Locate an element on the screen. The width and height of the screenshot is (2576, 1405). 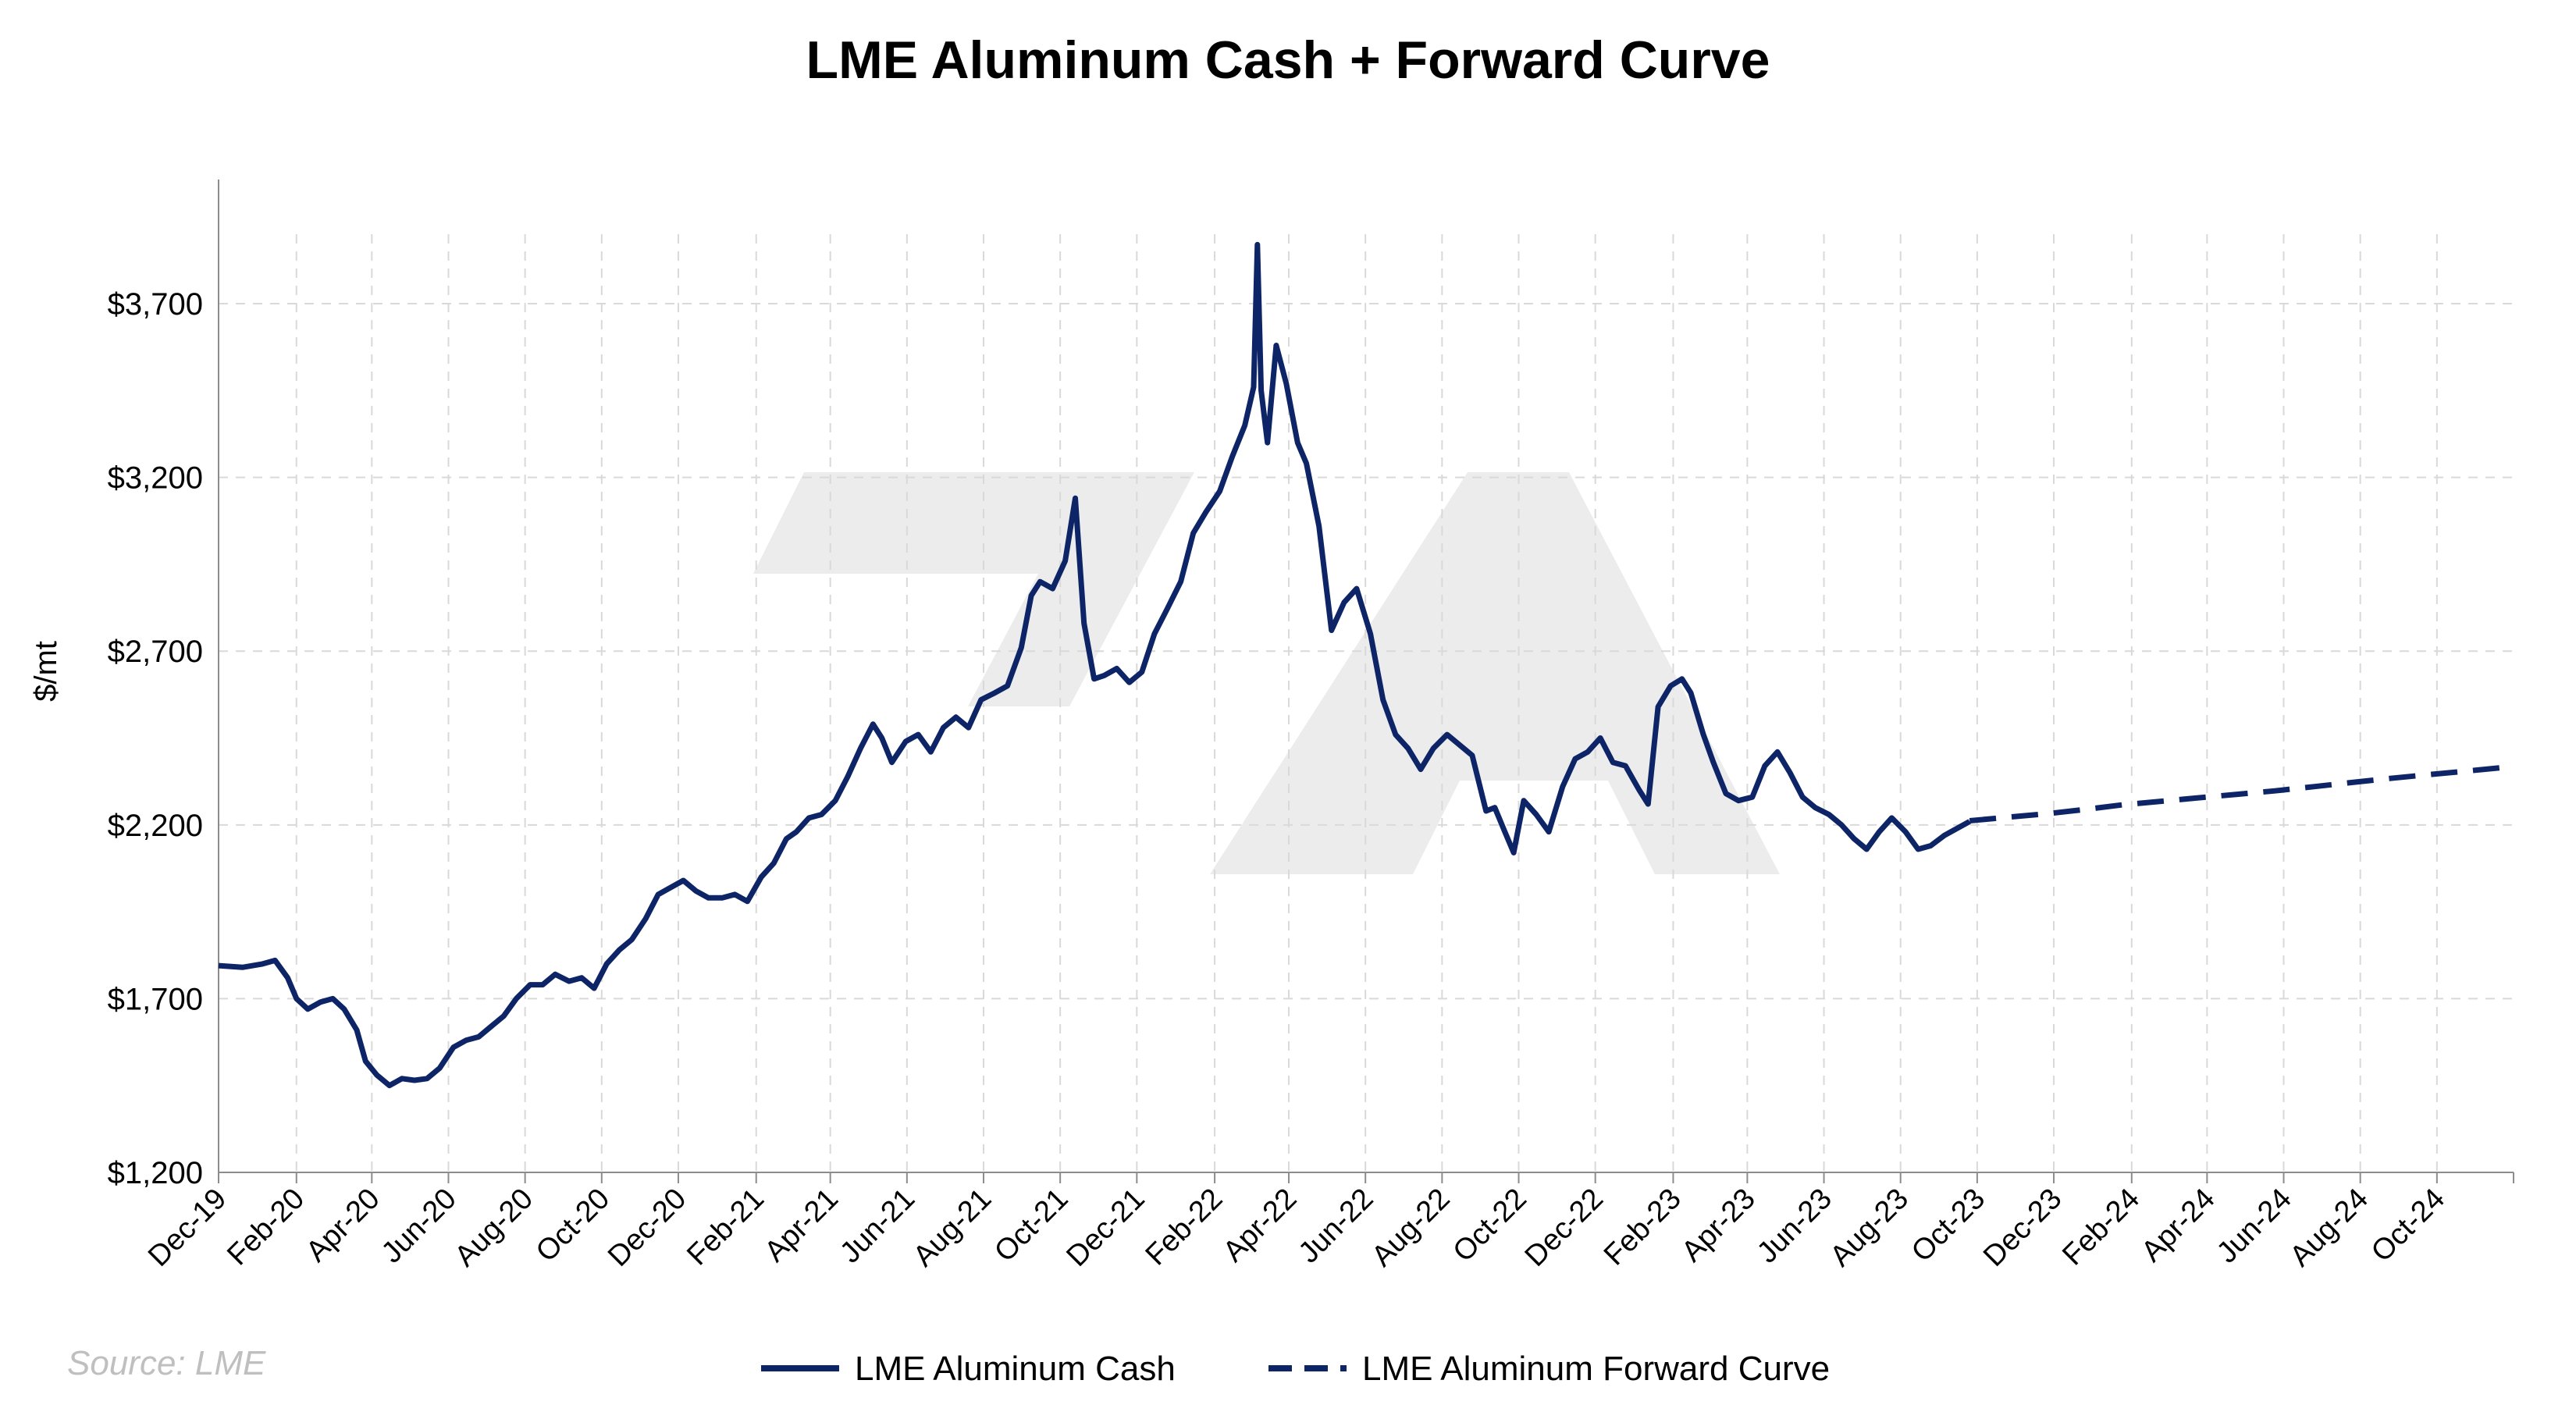
forward-curve-line is located at coordinates (2241, 793).